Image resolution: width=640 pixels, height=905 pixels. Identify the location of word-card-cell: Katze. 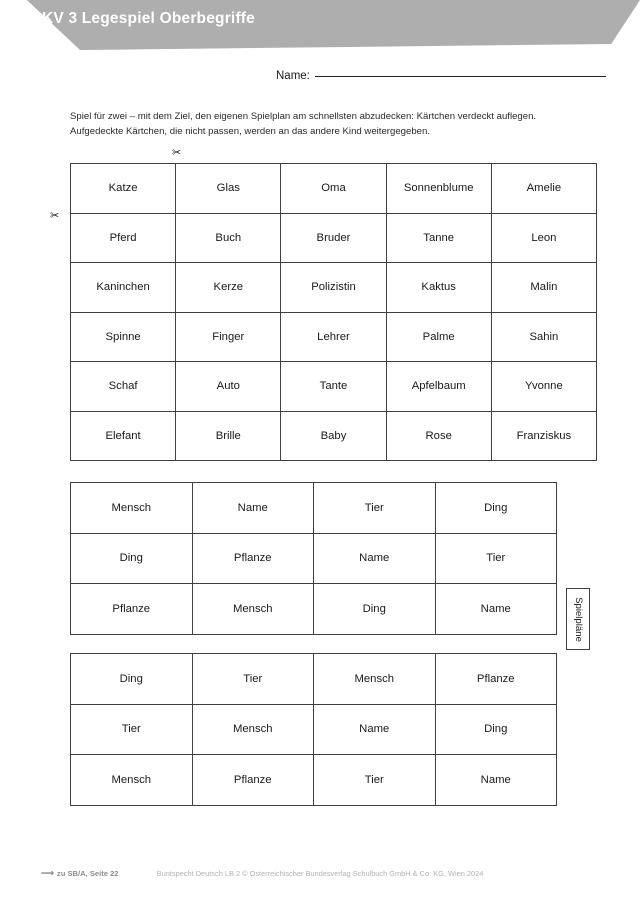
(124, 189).